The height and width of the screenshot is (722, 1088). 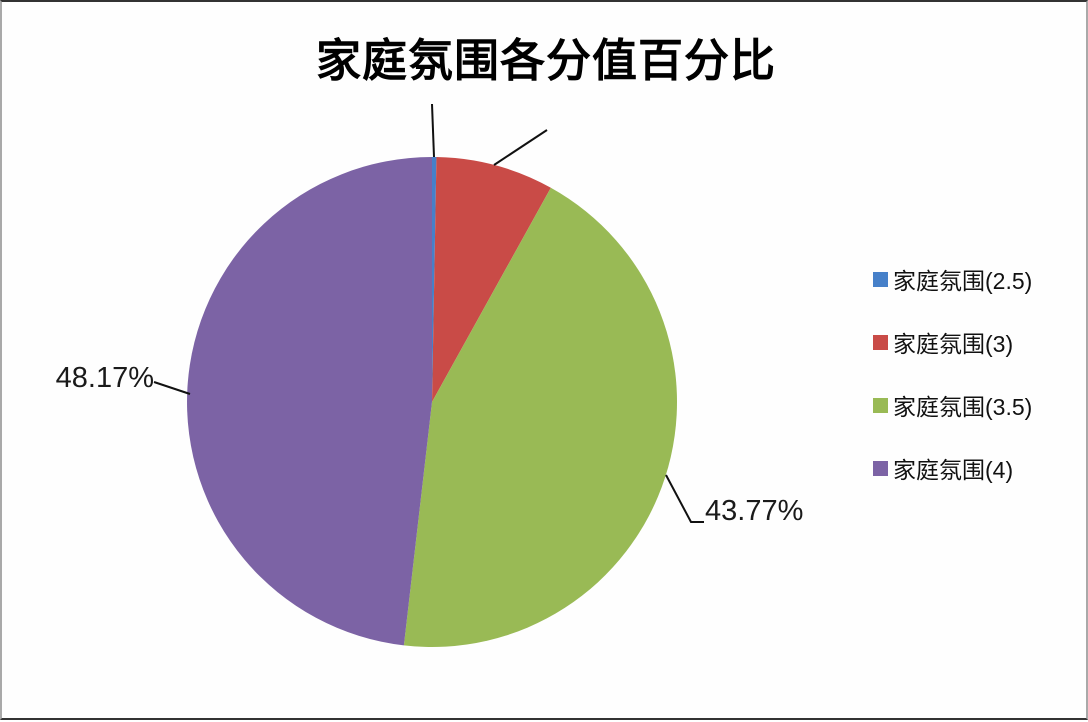 I want to click on legend-swatch-4-icon, so click(x=880, y=468).